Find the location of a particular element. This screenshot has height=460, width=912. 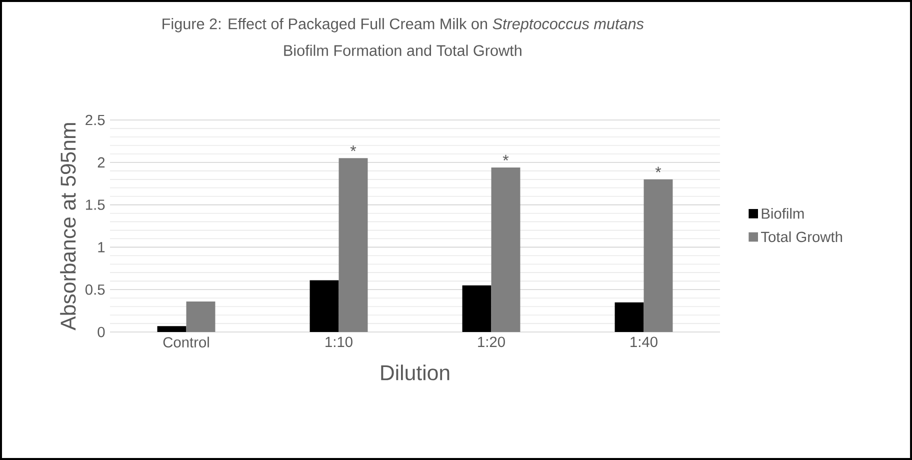

legend-label: Biofilm is located at coordinates (783, 213).